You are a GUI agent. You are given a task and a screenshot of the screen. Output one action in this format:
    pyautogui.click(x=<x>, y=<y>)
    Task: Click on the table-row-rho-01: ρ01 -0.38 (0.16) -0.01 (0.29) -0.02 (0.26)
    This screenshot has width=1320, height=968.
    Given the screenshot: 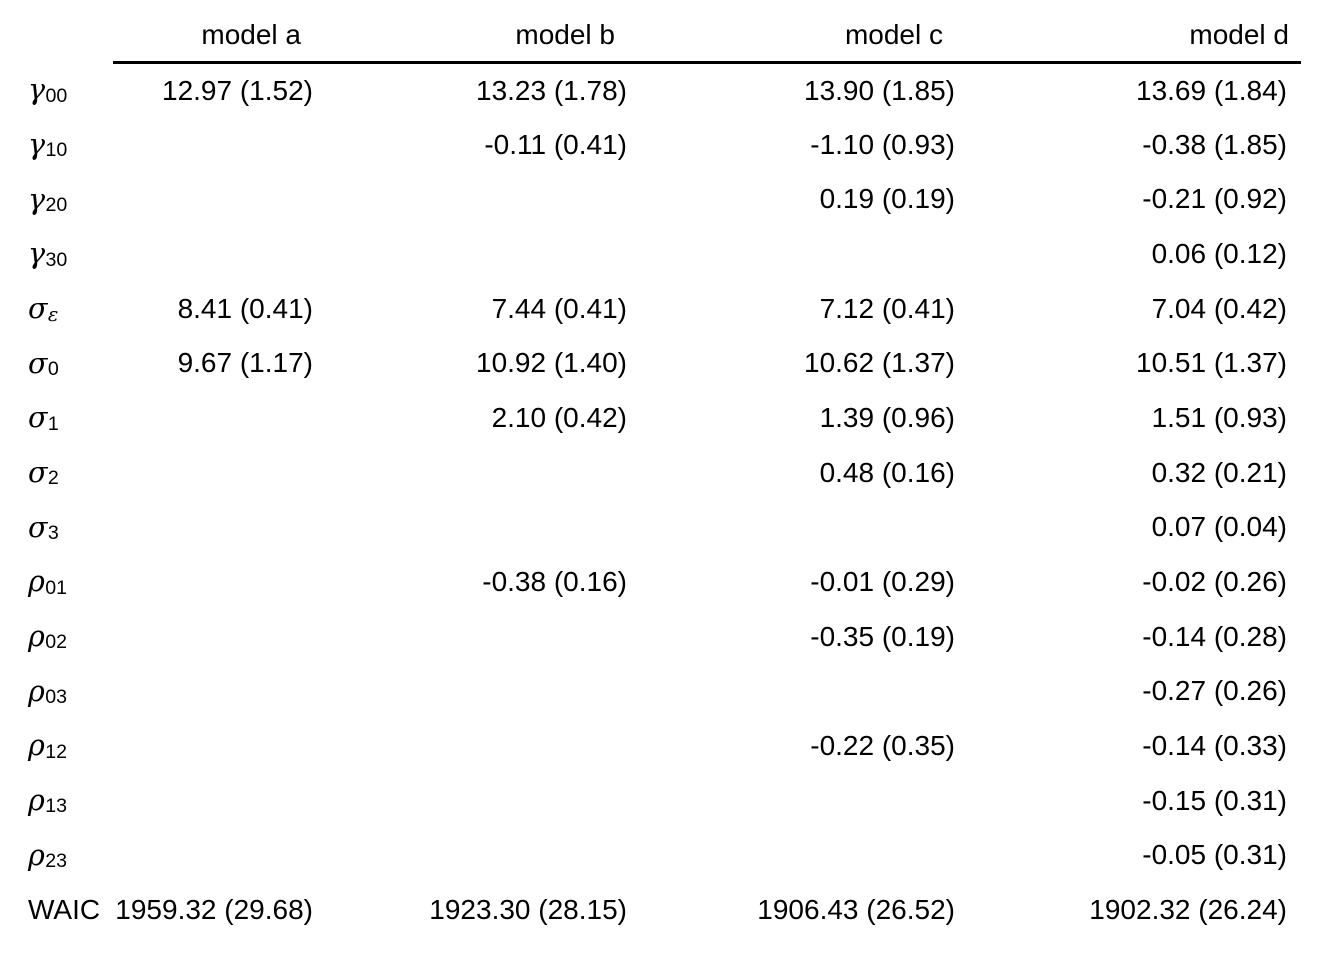 What is the action you would take?
    pyautogui.click(x=664, y=582)
    